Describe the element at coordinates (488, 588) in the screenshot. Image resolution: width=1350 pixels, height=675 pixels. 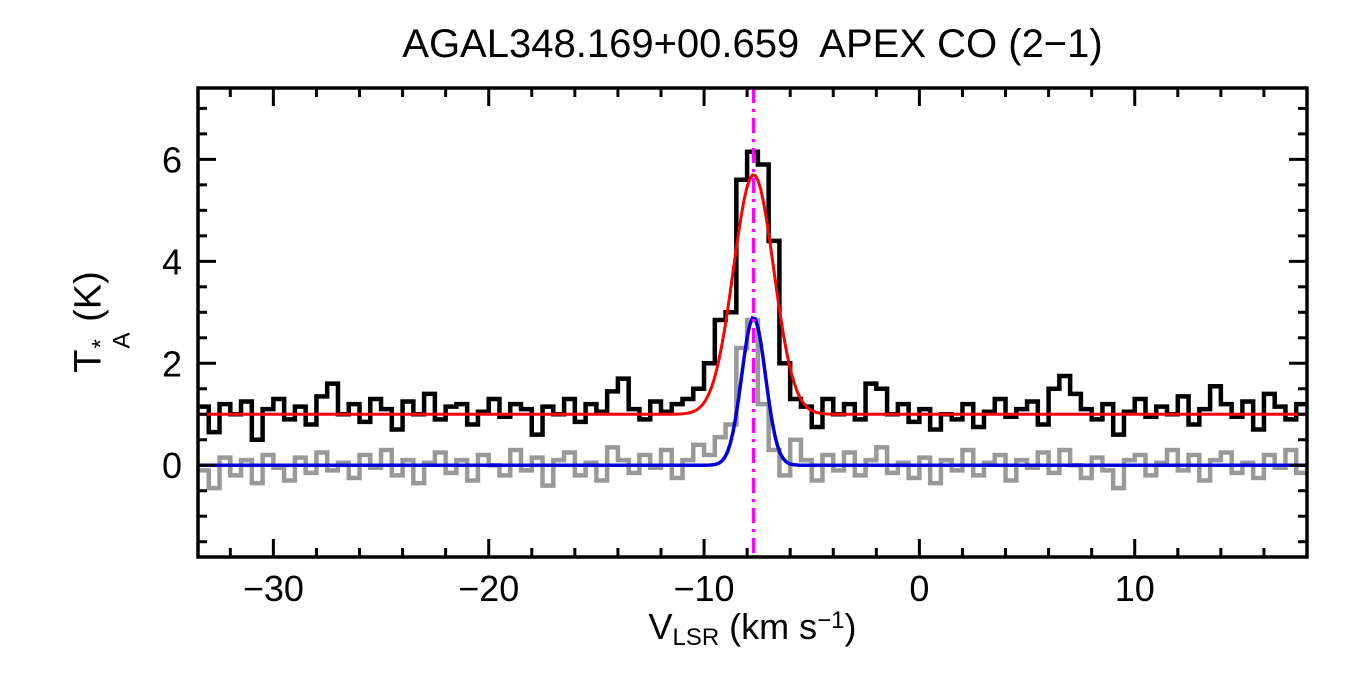
I see `x-tick-label: −20` at that location.